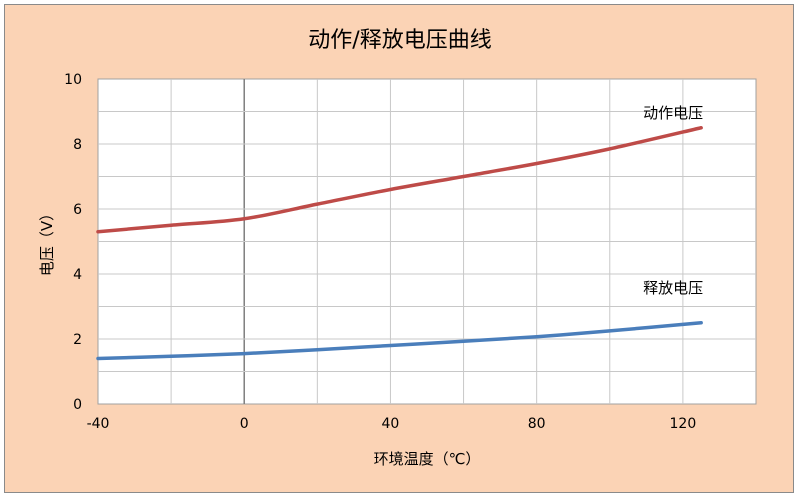 The image size is (800, 498). What do you see at coordinates (399, 341) in the screenshot?
I see `series-line-release-voltage` at bounding box center [399, 341].